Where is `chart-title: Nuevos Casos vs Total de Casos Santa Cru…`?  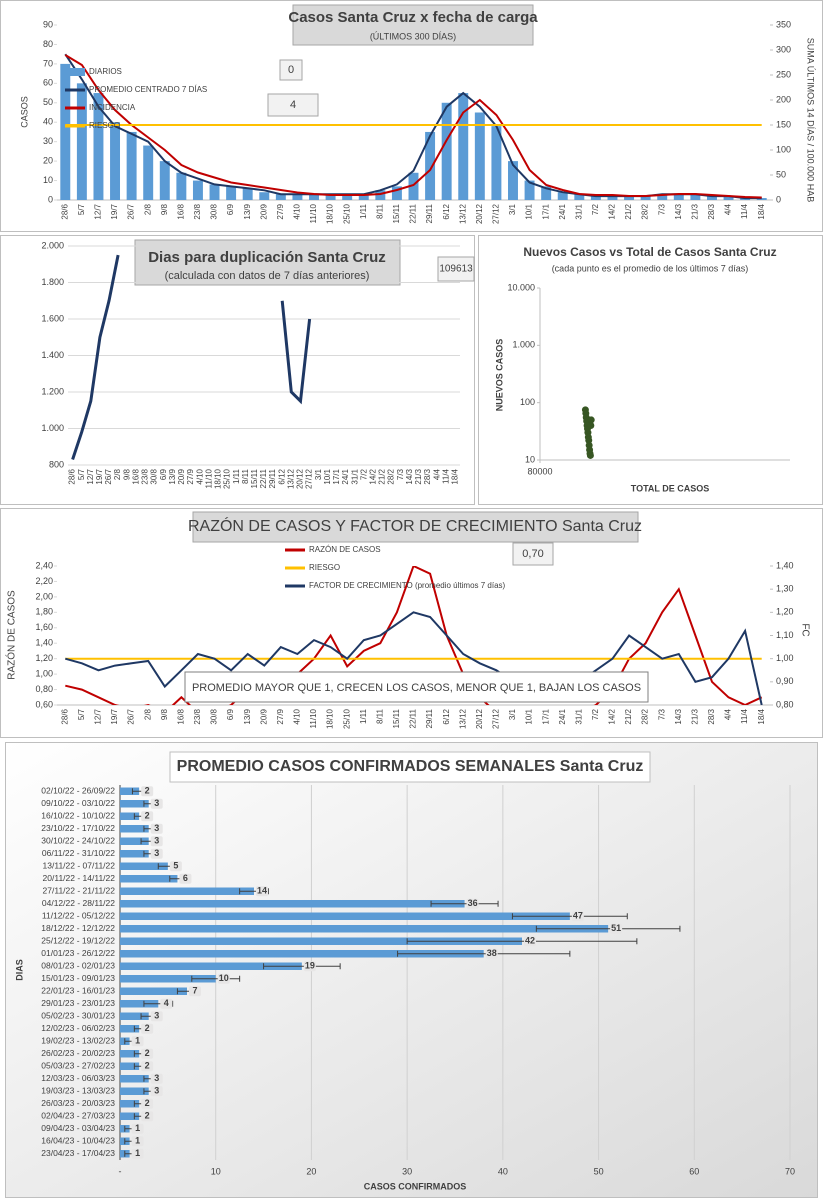 chart-title: Nuevos Casos vs Total de Casos Santa Cru… is located at coordinates (649, 252).